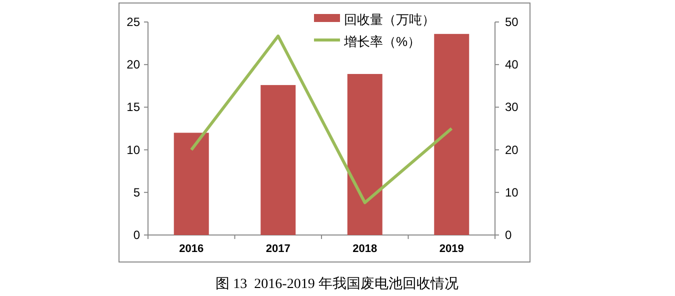 Image resolution: width=675 pixels, height=296 pixels. I want to click on x-tick-label: 2019, so click(451, 249).